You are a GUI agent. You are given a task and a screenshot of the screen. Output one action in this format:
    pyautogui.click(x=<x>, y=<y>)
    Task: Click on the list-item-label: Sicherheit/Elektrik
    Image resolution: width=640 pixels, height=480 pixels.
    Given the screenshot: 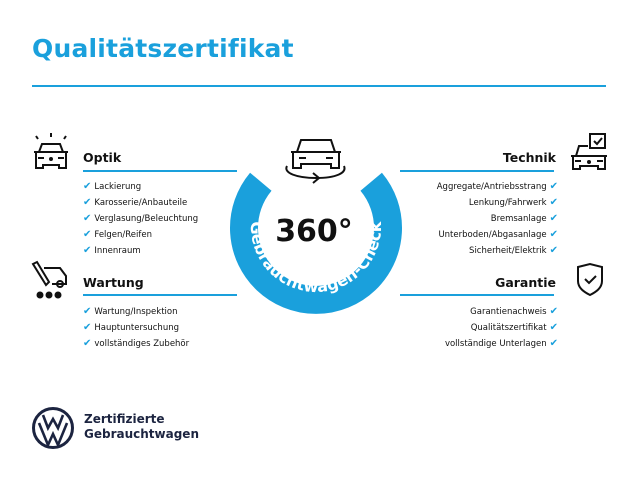 What is the action you would take?
    pyautogui.click(x=508, y=251)
    